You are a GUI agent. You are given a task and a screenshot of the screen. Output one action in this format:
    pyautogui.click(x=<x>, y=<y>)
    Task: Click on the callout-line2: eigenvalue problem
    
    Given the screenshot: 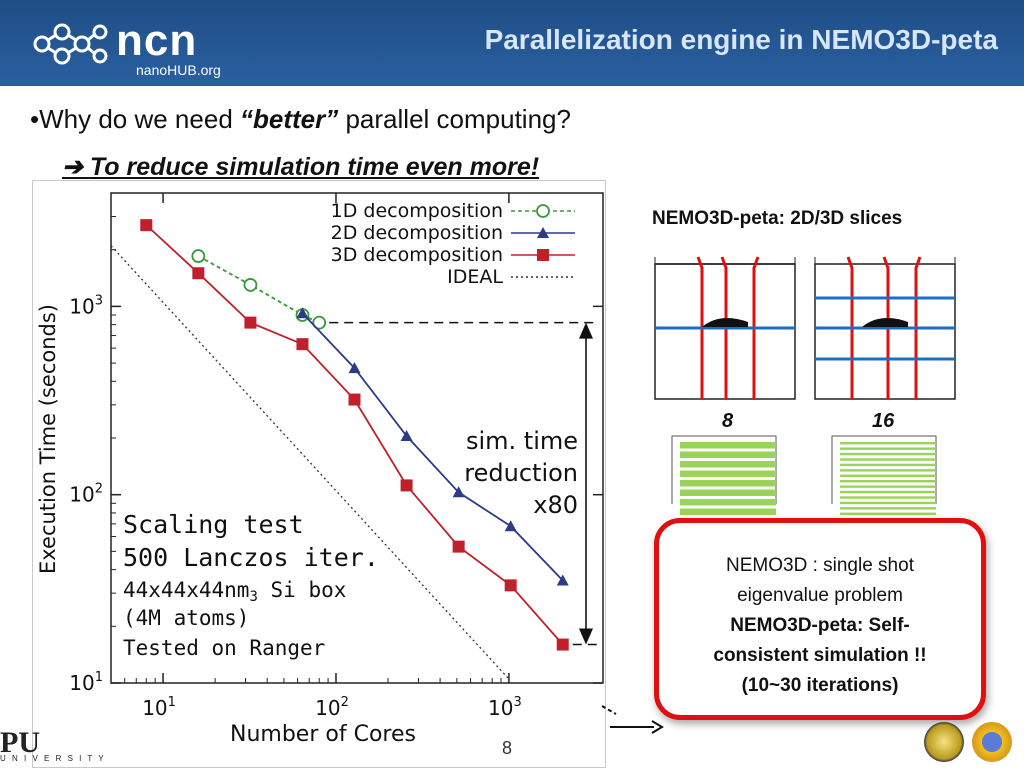 What is the action you would take?
    pyautogui.click(x=820, y=595)
    